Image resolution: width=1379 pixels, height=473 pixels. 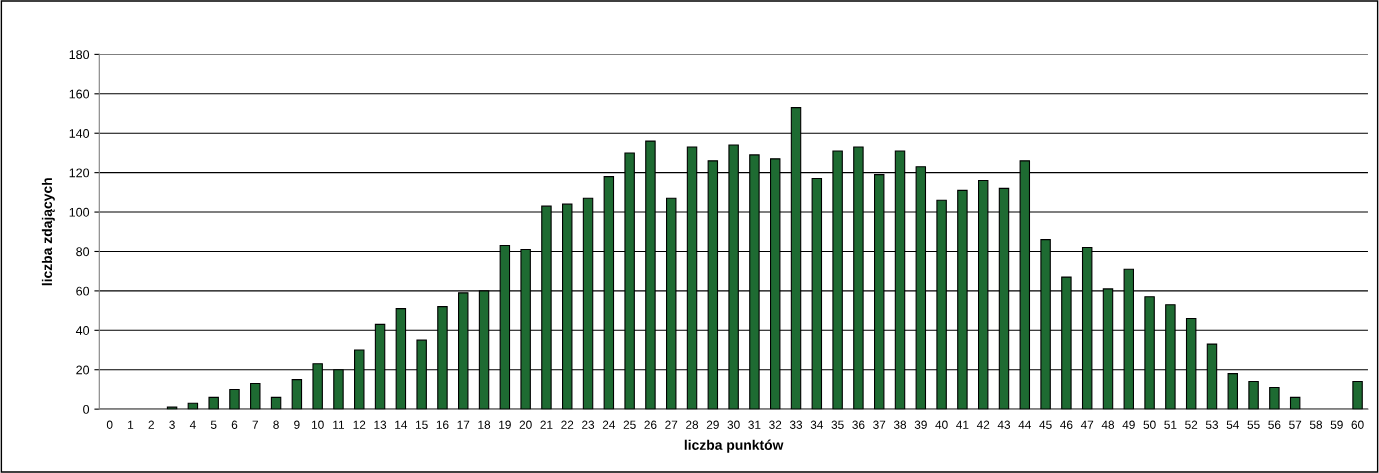 I want to click on x-tick-label: 5, so click(x=213, y=424).